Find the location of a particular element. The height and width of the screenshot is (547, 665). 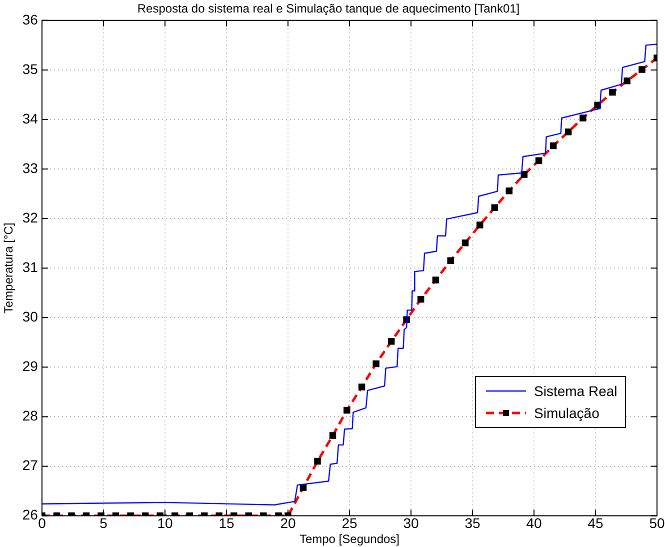

y-tick-label: 29 is located at coordinates (30, 366).